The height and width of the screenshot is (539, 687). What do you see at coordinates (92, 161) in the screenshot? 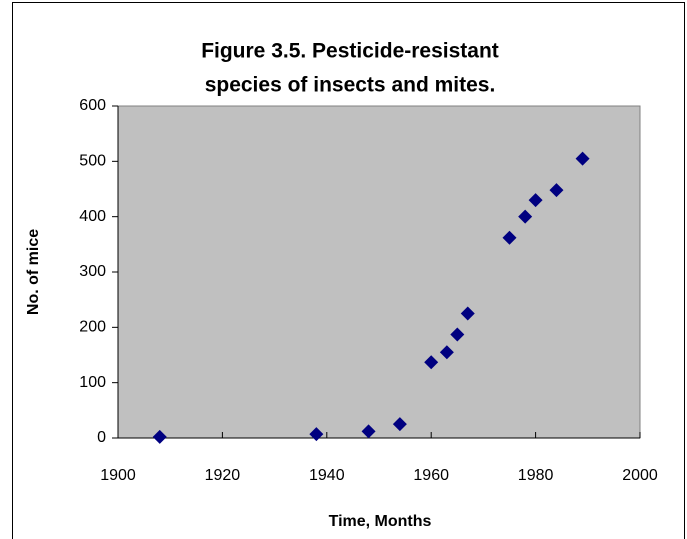
I see `y-tick-label: 500` at bounding box center [92, 161].